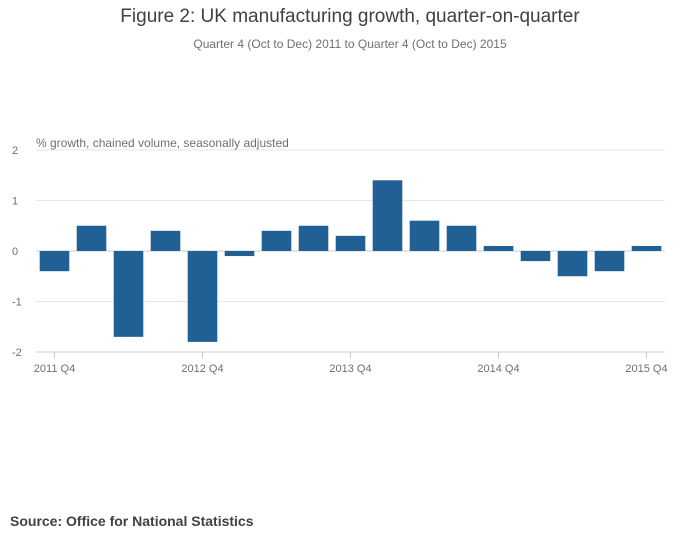 Image resolution: width=700 pixels, height=549 pixels. Describe the element at coordinates (17, 353) in the screenshot. I see `y-tick-label: -2` at that location.